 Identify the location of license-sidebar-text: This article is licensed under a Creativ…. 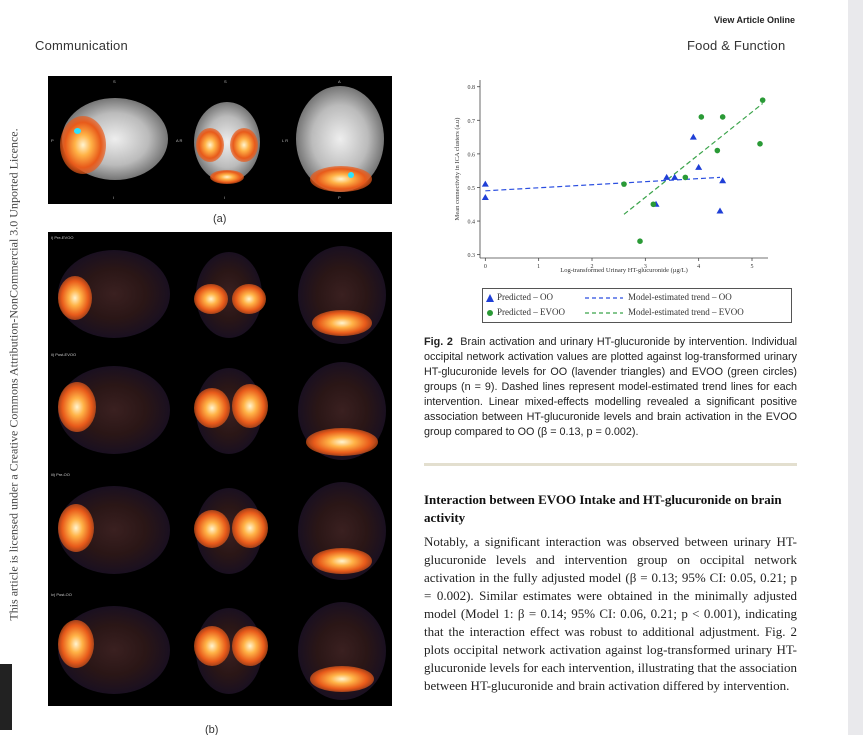
(13, 374).